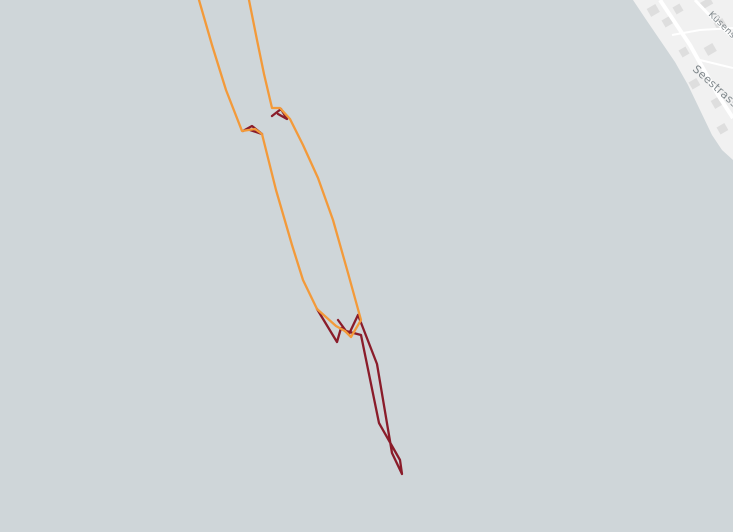 The width and height of the screenshot is (733, 532). I want to click on road-seestrasse, so click(695, 60).